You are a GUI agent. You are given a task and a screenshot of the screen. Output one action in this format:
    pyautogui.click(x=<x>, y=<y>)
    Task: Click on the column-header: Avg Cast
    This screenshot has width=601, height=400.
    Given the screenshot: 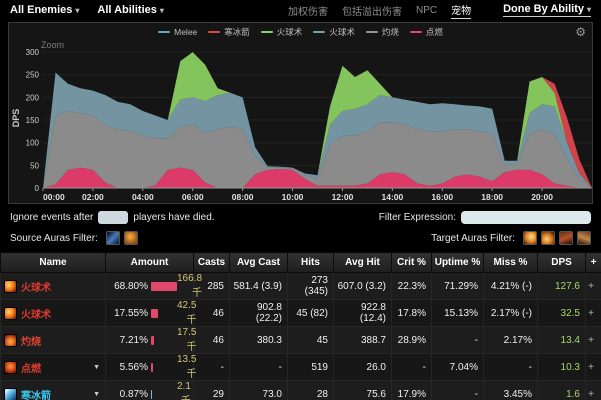 What is the action you would take?
    pyautogui.click(x=258, y=262)
    